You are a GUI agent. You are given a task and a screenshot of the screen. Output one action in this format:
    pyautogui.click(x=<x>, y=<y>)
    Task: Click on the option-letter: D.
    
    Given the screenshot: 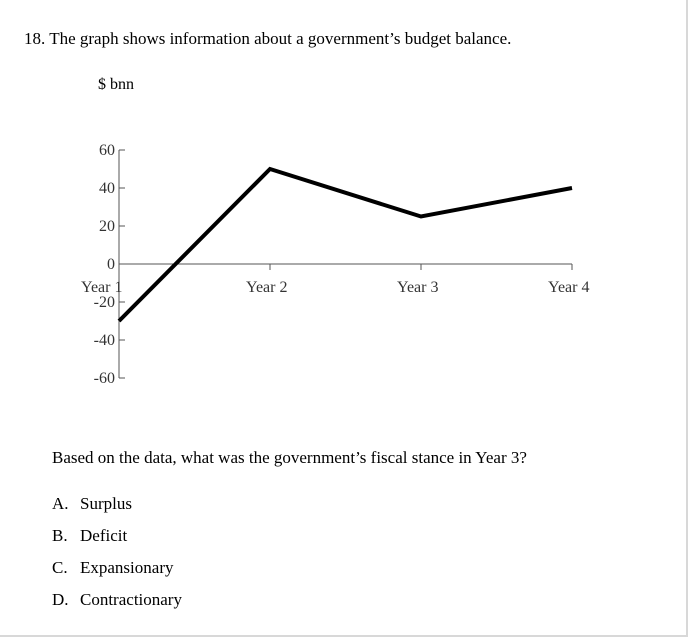 What is the action you would take?
    pyautogui.click(x=60, y=599)
    